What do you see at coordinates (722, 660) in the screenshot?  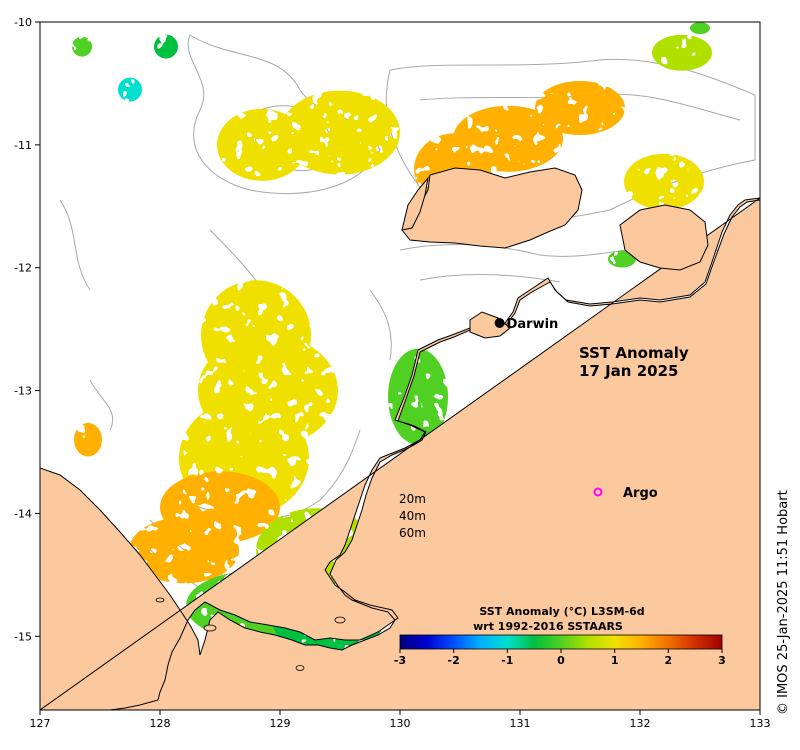 I see `colorbar-tick-label: 3` at bounding box center [722, 660].